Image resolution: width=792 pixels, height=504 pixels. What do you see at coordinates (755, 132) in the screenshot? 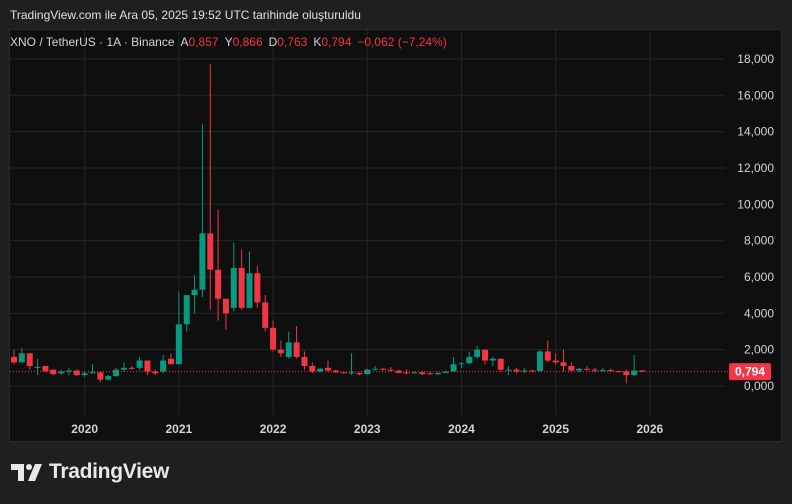
I see `y-tick-label: 14,000` at bounding box center [755, 132].